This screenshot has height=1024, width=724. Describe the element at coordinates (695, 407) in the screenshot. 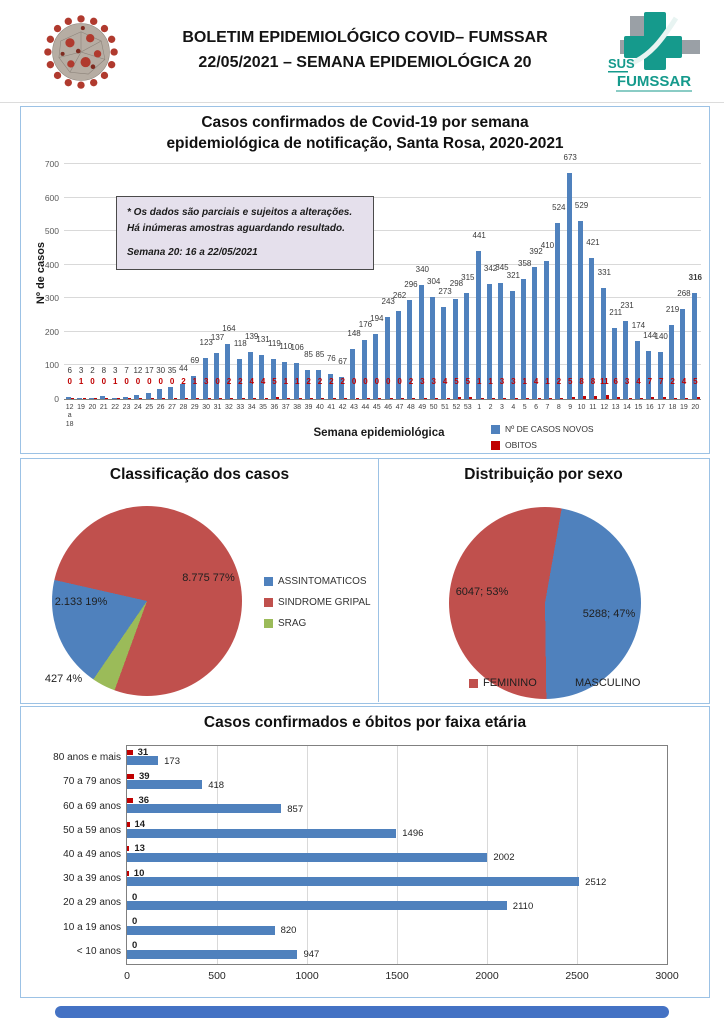

I see `weekly-xtick: 20` at that location.